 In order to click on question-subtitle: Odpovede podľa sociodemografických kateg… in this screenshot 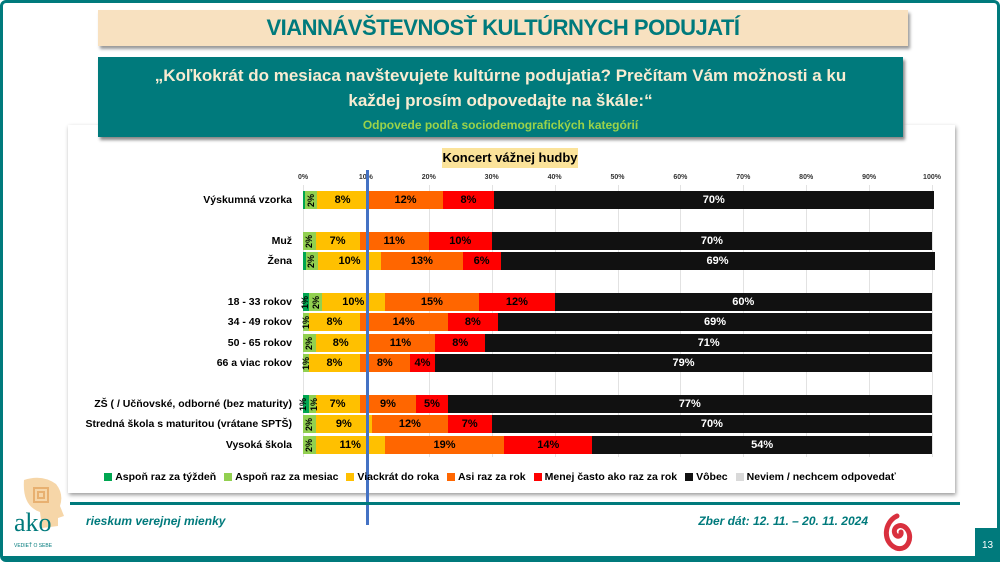, I will do `click(500, 125)`.